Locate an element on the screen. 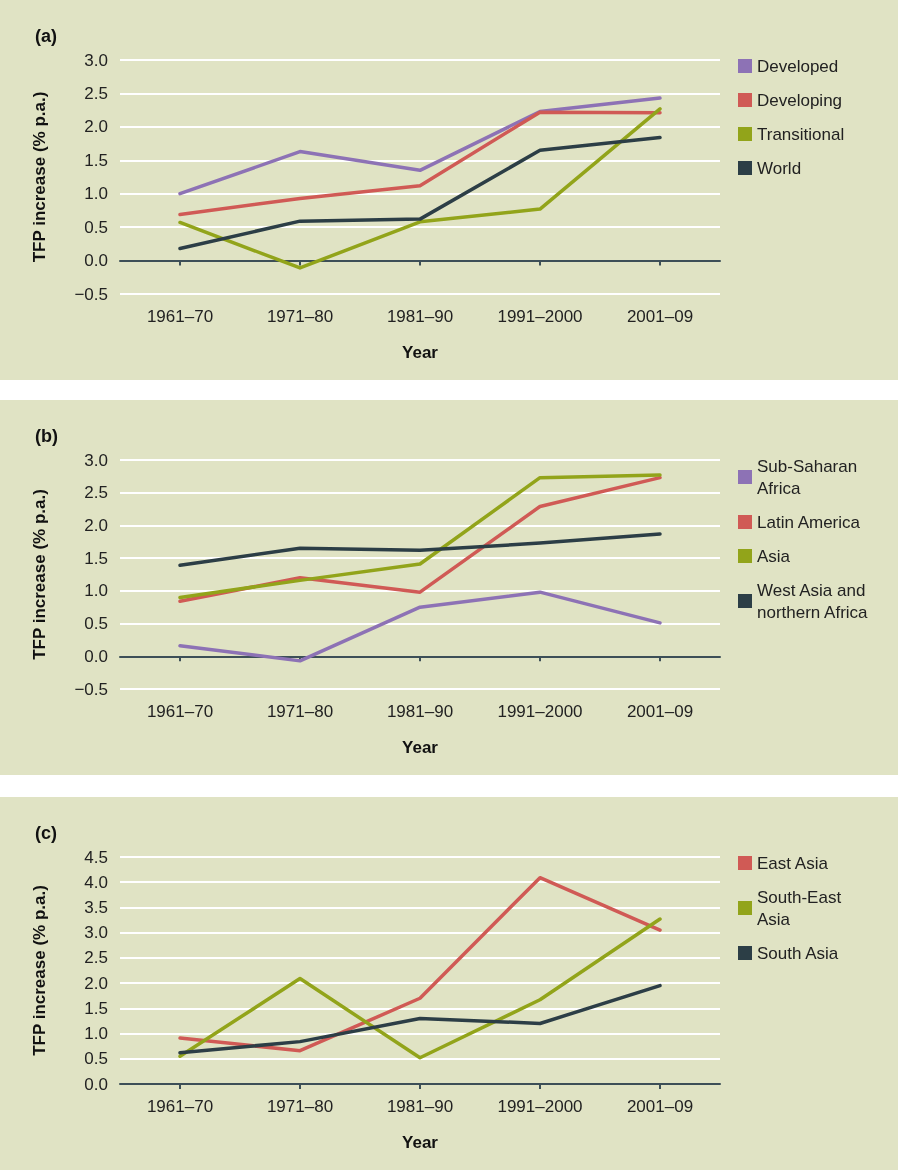 Image resolution: width=898 pixels, height=1170 pixels. y-tick-label: 4.5 is located at coordinates (96, 857).